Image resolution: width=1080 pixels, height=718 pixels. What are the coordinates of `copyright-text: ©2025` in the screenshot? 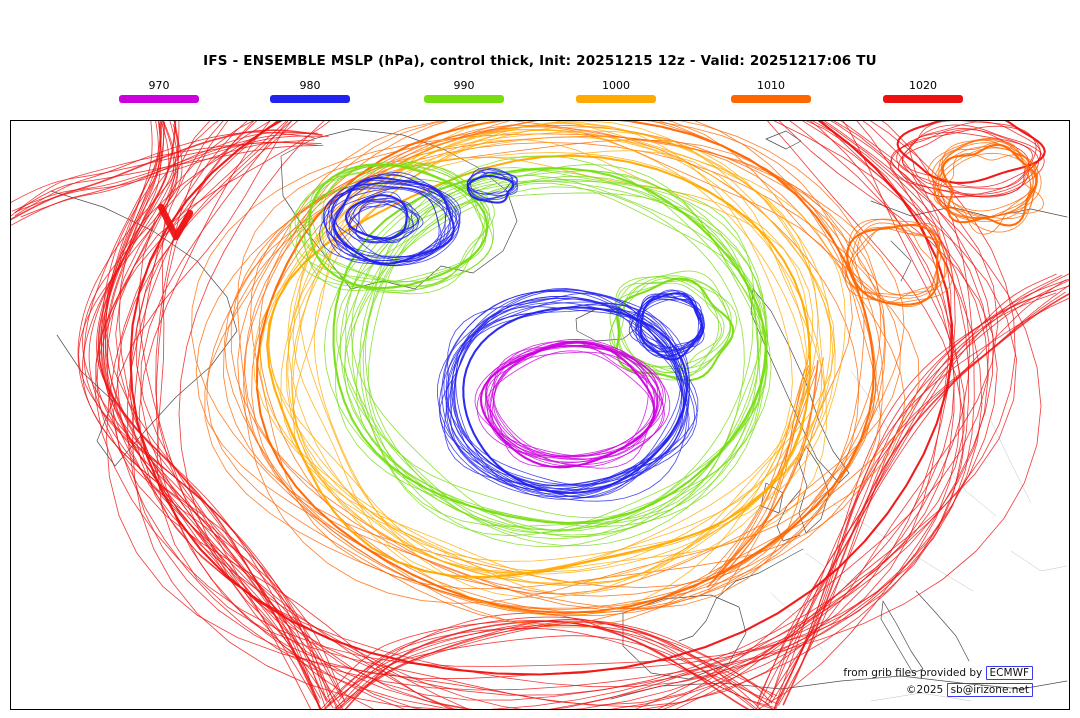 It's located at (926, 690).